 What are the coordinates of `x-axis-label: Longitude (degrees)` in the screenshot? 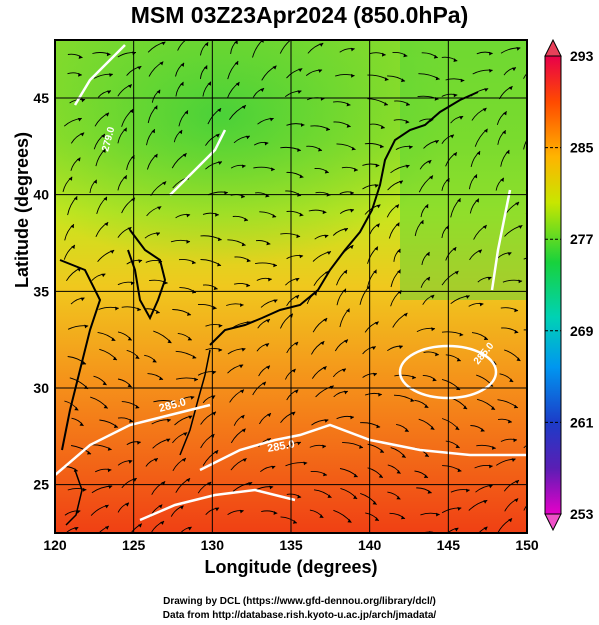 It's located at (291, 567).